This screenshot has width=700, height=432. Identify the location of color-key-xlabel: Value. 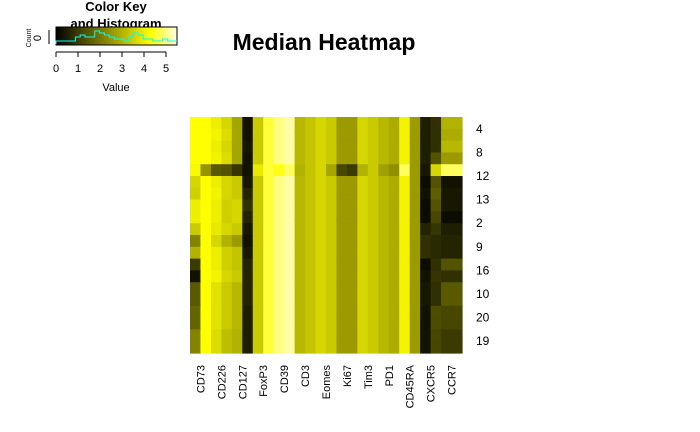
(115, 88).